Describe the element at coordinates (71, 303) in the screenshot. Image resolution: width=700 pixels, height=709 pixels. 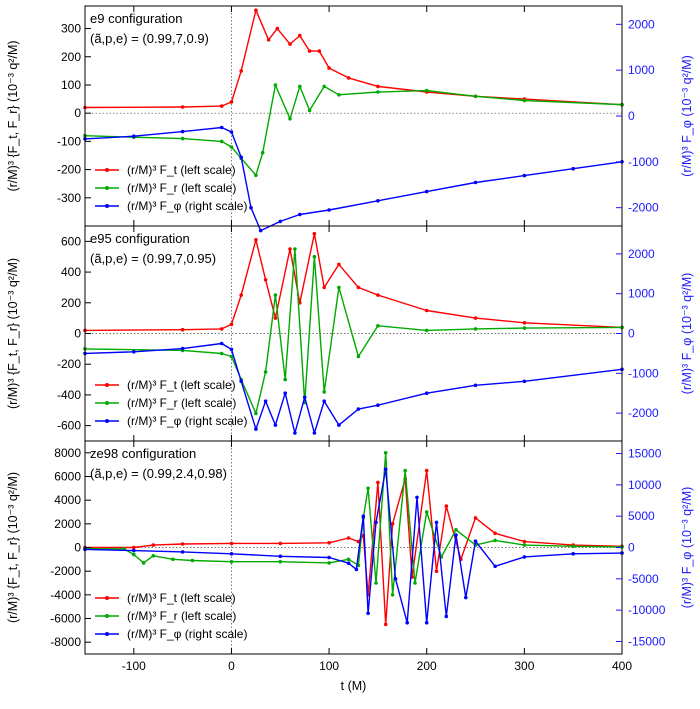
I see `y-tick-label: 200` at that location.